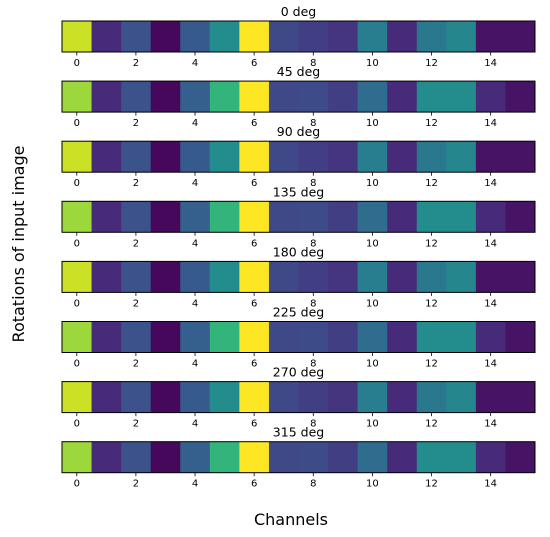  I want to click on panel-title: 225 deg, so click(298, 312).